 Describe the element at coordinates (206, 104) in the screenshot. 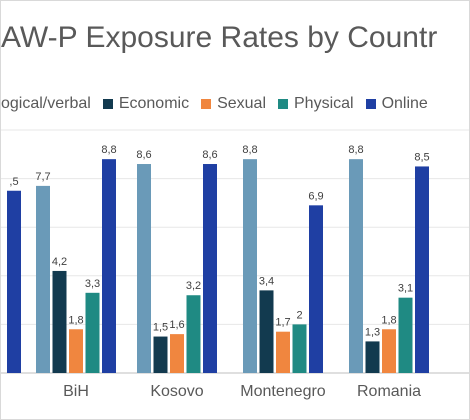

I see `legend-swatch-sexual` at that location.